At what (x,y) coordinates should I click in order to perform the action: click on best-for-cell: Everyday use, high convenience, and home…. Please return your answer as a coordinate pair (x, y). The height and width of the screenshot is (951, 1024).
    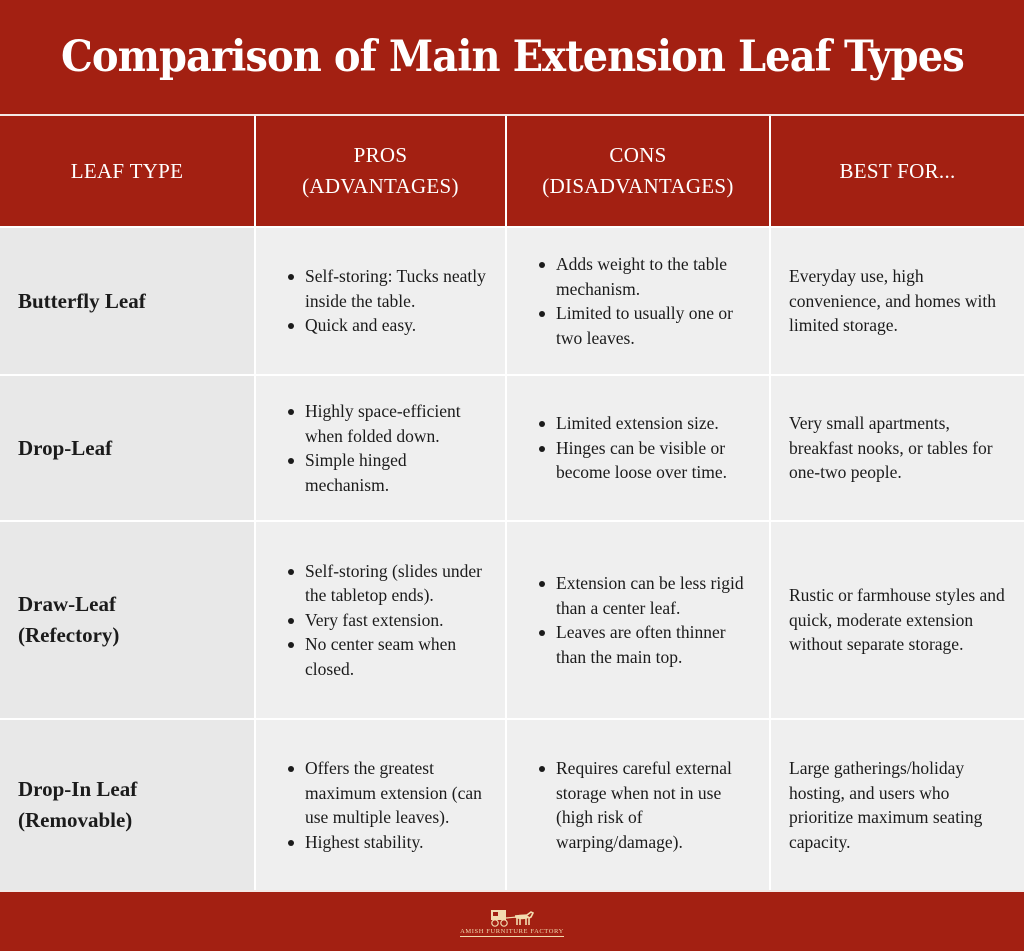
    Looking at the image, I should click on (897, 301).